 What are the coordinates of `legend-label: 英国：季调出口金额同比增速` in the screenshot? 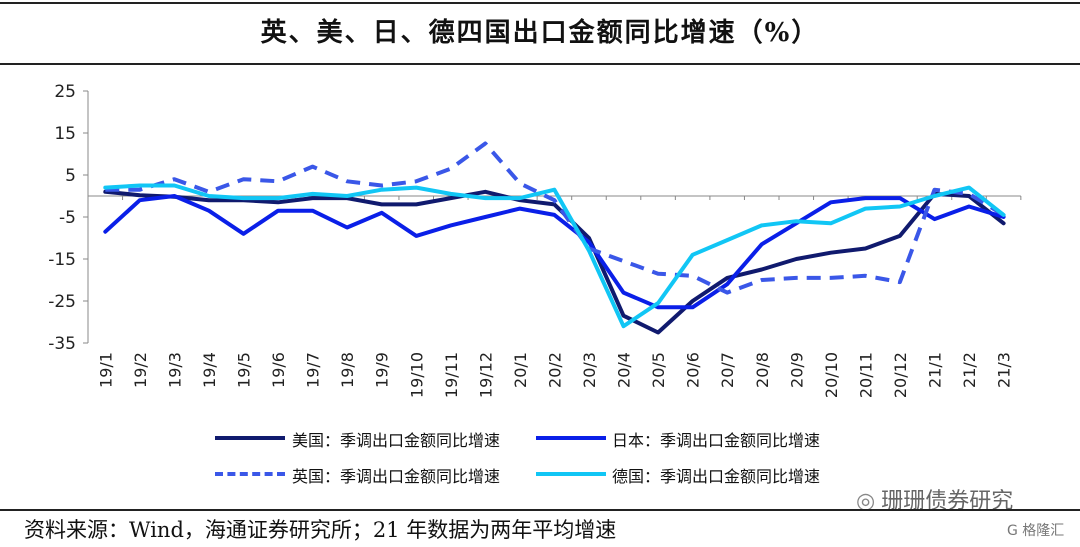 It's located at (396, 476).